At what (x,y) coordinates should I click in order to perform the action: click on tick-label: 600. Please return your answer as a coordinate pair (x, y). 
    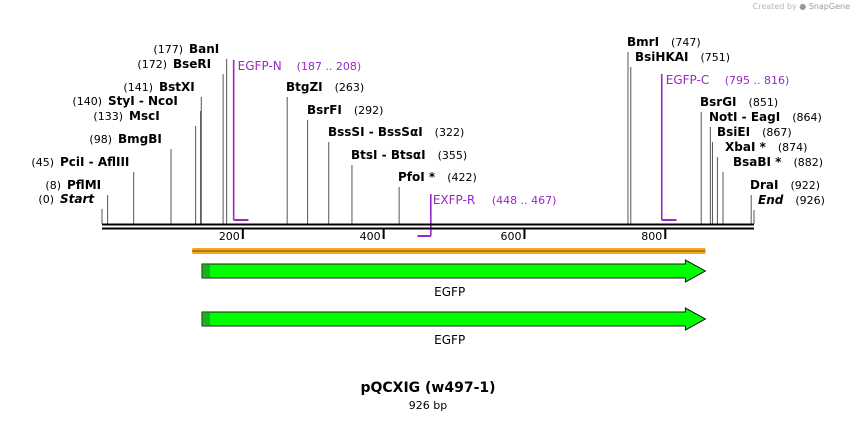
    Looking at the image, I should click on (510, 236).